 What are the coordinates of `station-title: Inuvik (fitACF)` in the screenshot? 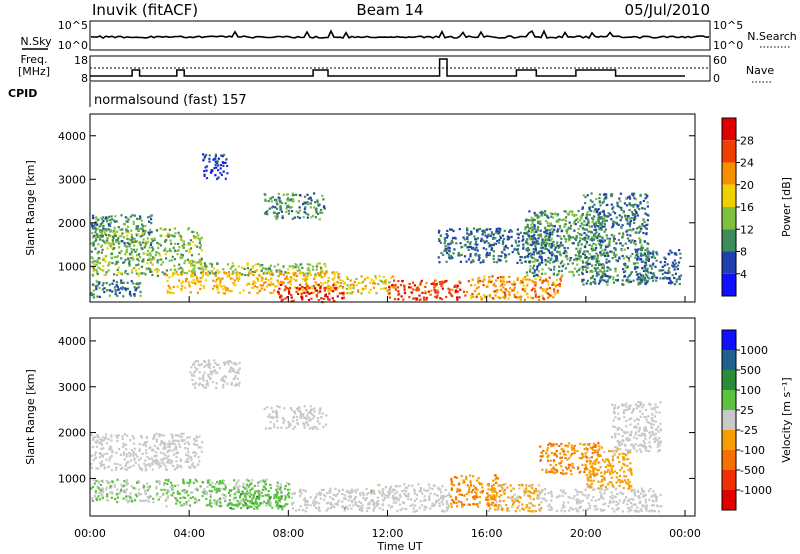 It's located at (145, 10).